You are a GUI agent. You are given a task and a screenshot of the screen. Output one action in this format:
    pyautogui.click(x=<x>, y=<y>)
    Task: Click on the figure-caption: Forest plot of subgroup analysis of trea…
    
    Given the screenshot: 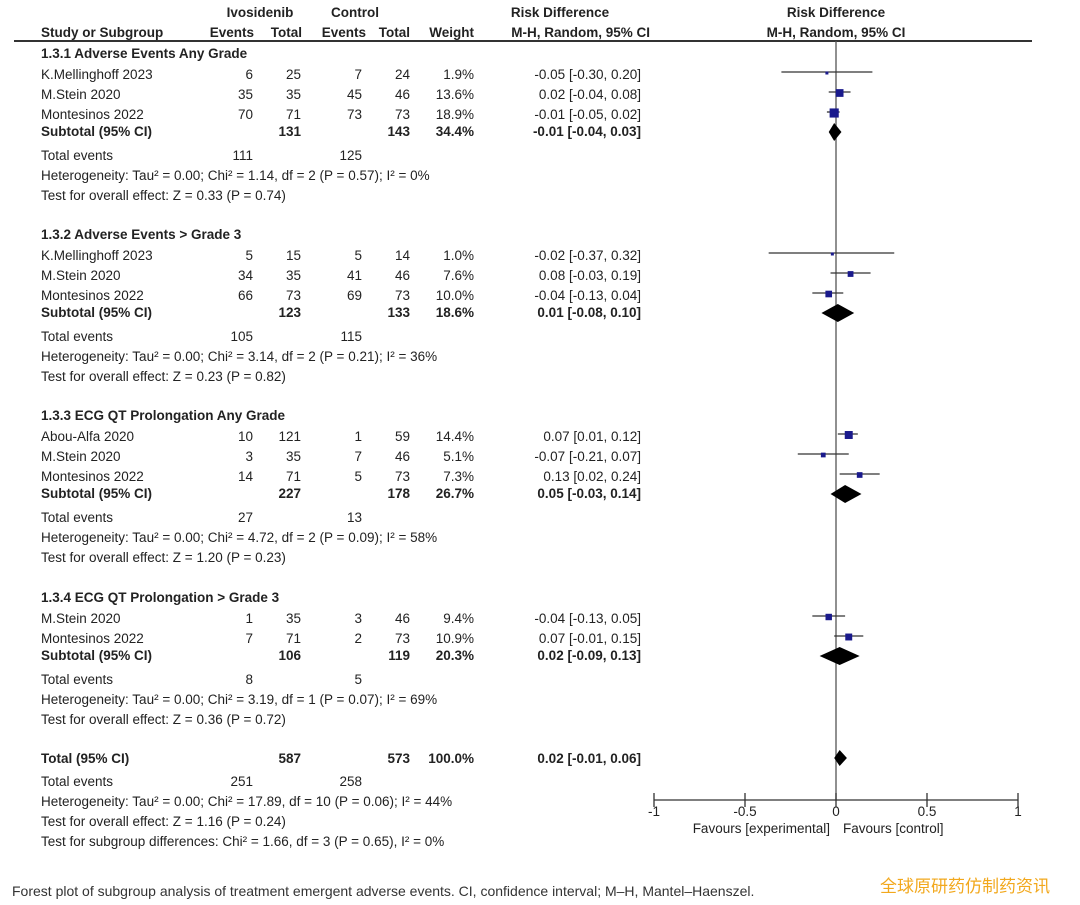 What is the action you would take?
    pyautogui.click(x=383, y=891)
    